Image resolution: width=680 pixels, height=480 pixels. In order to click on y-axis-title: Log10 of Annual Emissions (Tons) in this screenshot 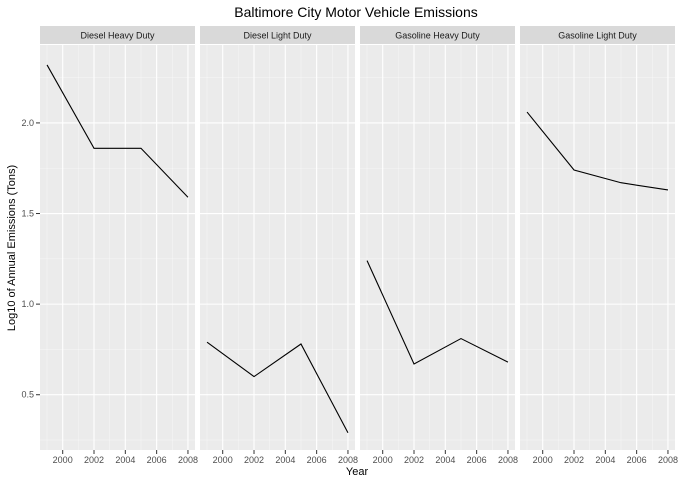, I will do `click(12, 248)`.